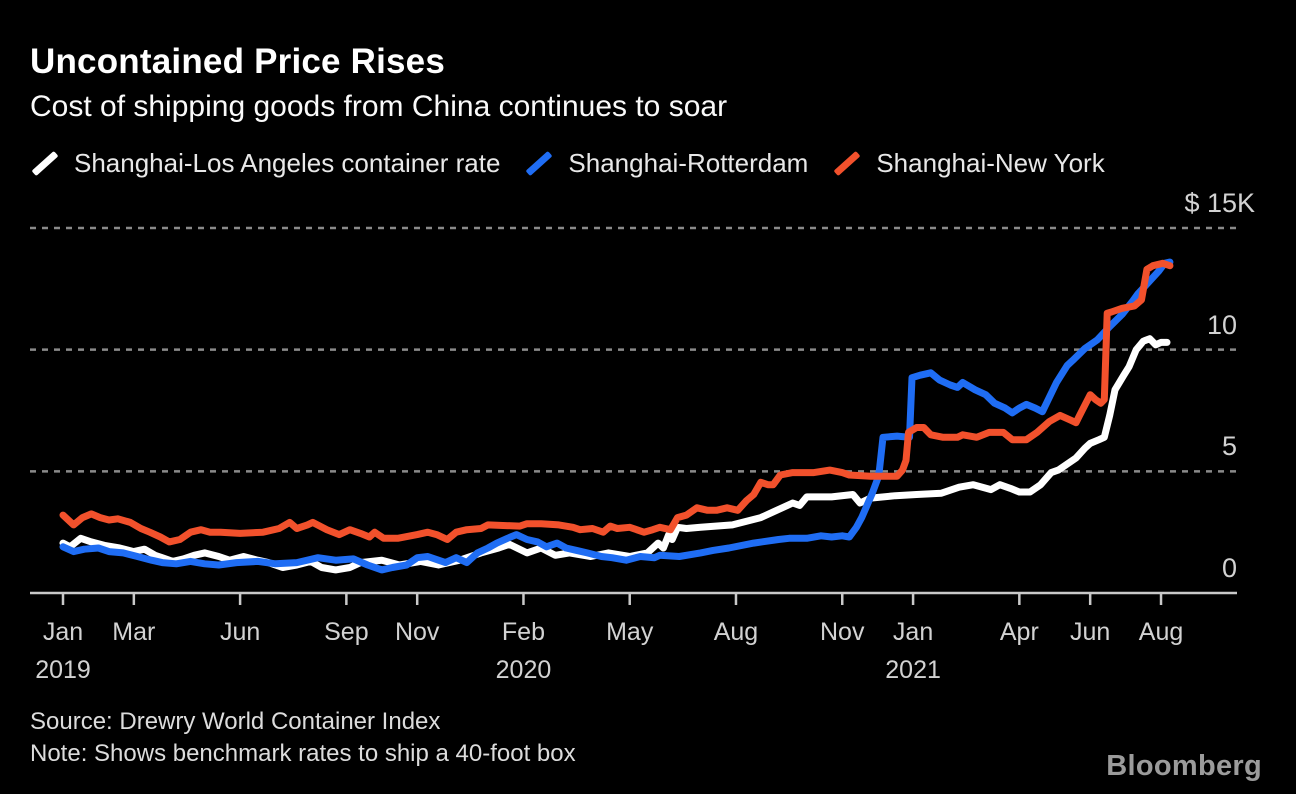 Image resolution: width=1296 pixels, height=794 pixels. Describe the element at coordinates (1221, 324) in the screenshot. I see `y-axis-label-10k: 10` at that location.